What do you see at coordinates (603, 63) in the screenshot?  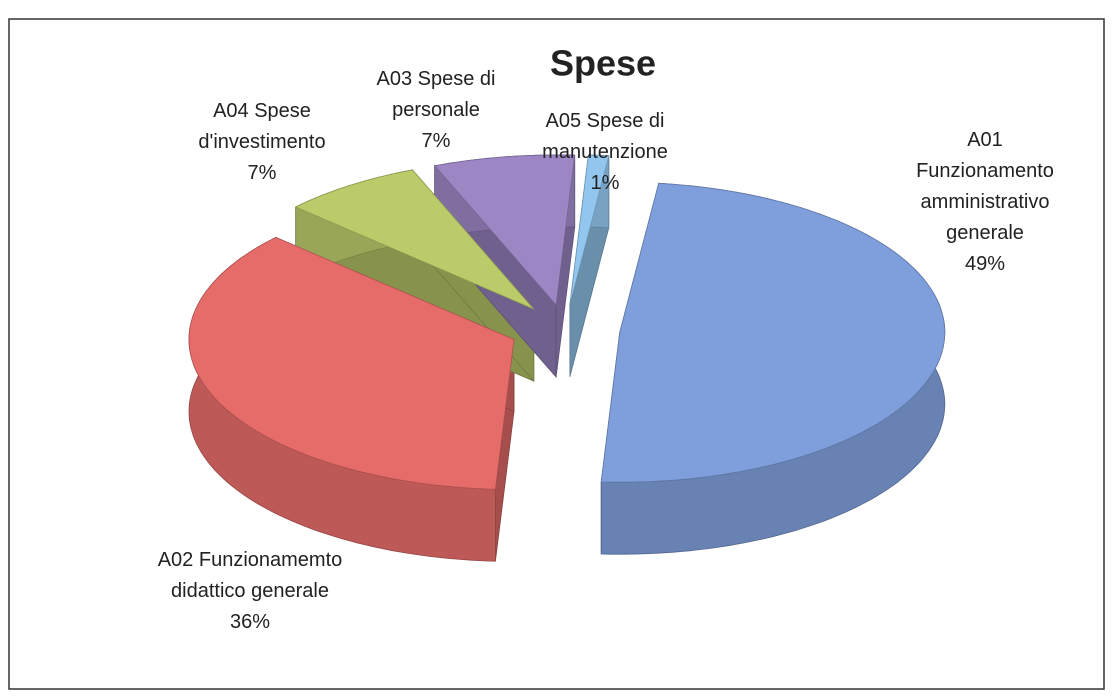 I see `chart-title: Spese` at bounding box center [603, 63].